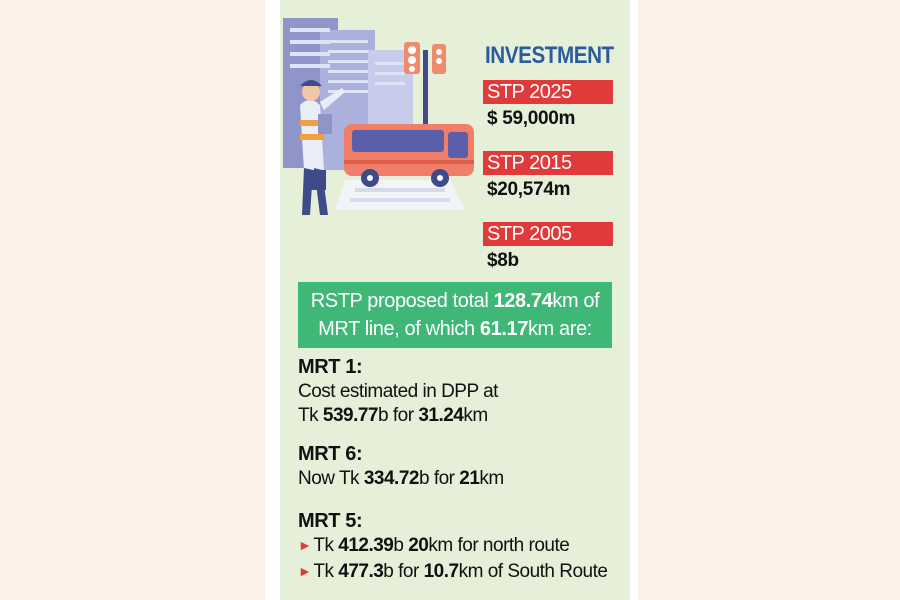 The height and width of the screenshot is (600, 900). I want to click on mrt6-line: Now Tk 334.72b for 21km, so click(401, 479).